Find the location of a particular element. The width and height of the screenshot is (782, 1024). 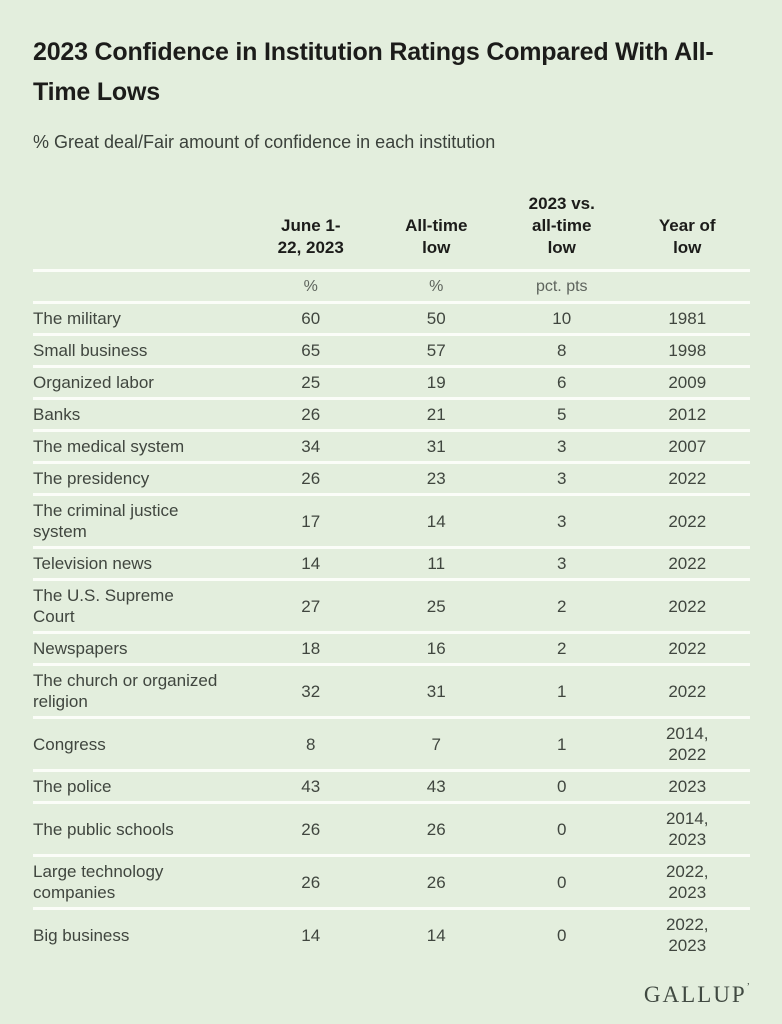

table-row: Small business 65 57 8 1998 is located at coordinates (391, 349).